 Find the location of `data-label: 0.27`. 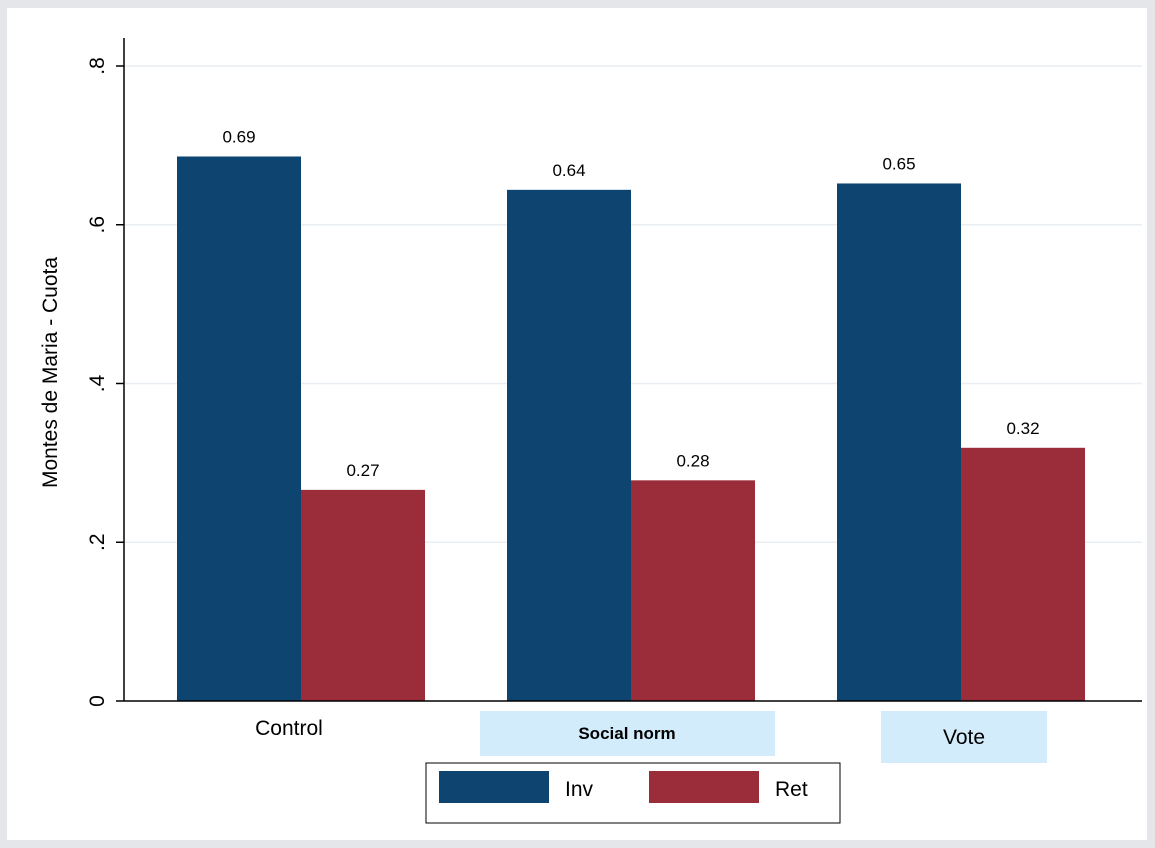

data-label: 0.27 is located at coordinates (362, 470).